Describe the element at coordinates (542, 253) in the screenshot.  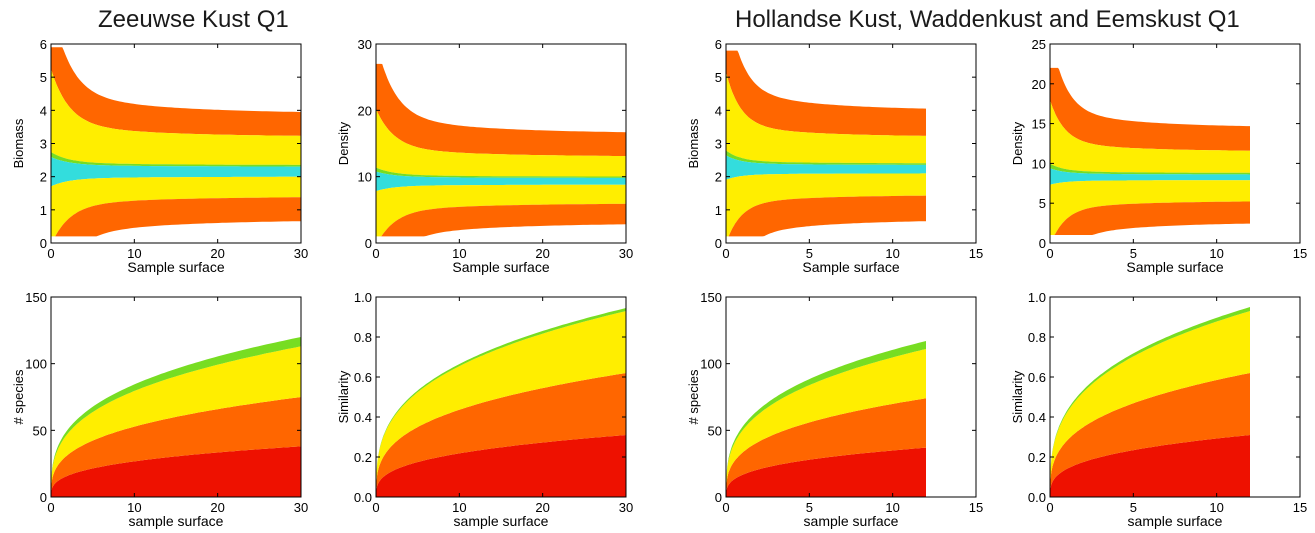
I see `zk-density-xtick-label: 20` at that location.